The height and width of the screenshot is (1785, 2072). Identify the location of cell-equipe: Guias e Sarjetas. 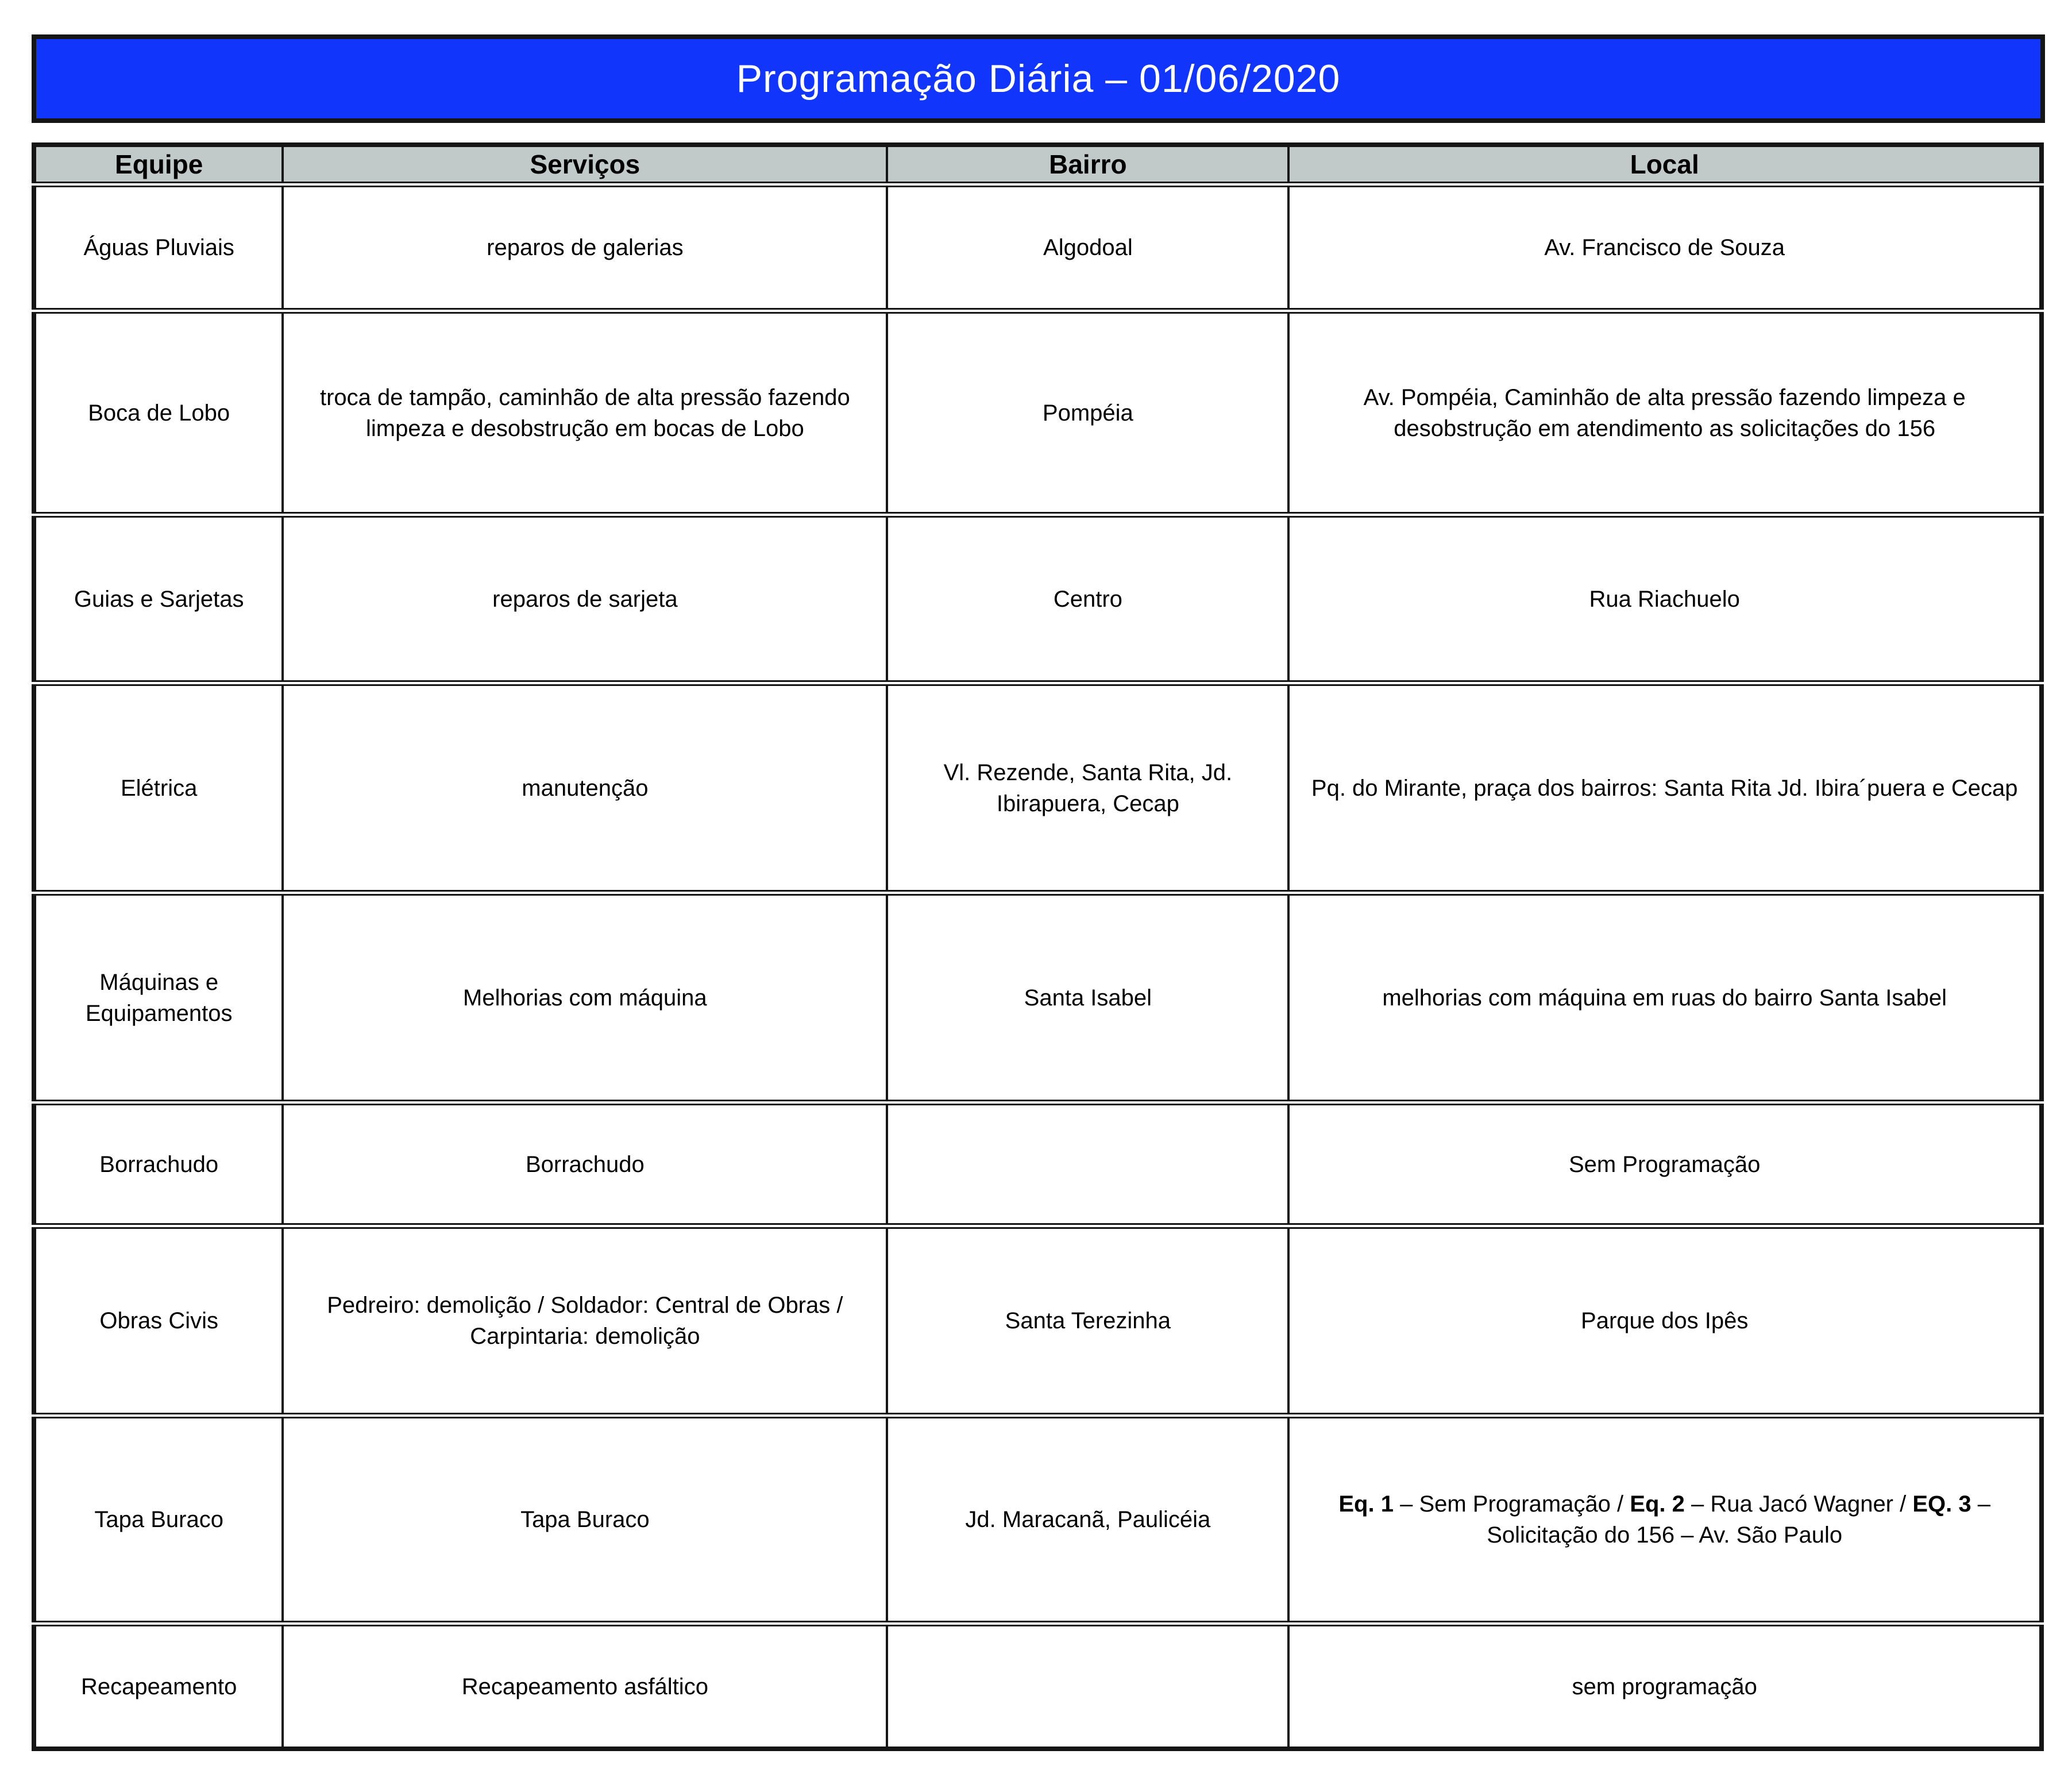
(158, 600).